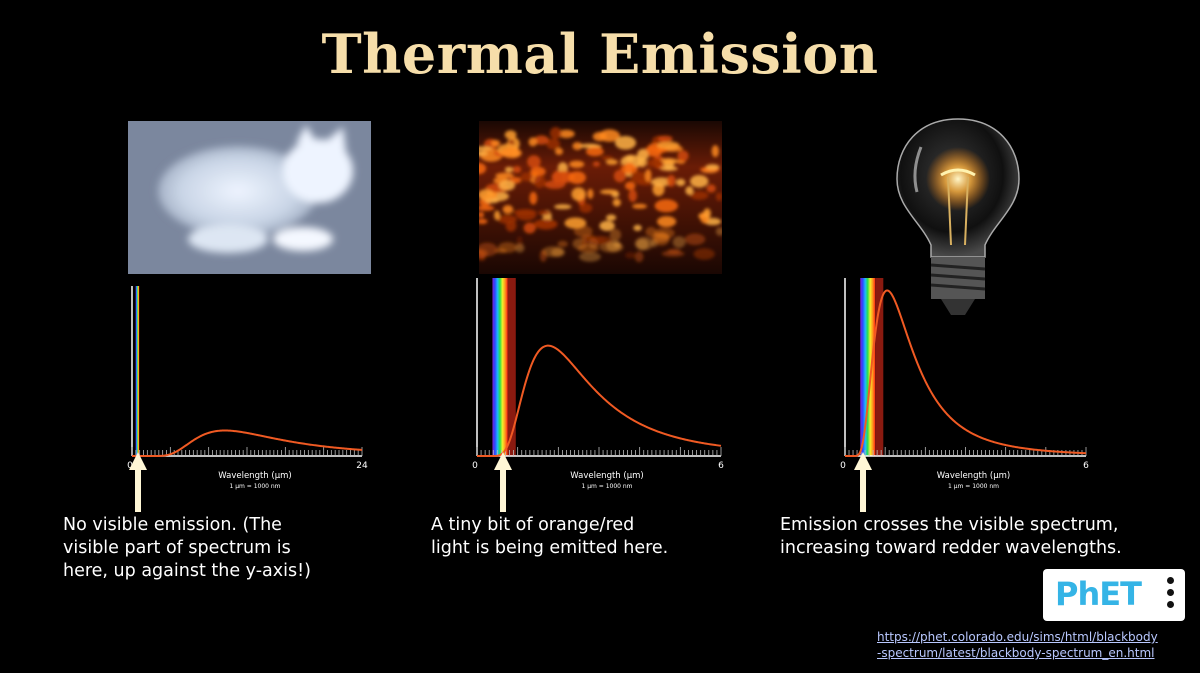 The width and height of the screenshot is (1200, 673). Describe the element at coordinates (600, 197) in the screenshot. I see `glowing-embers-image` at that location.